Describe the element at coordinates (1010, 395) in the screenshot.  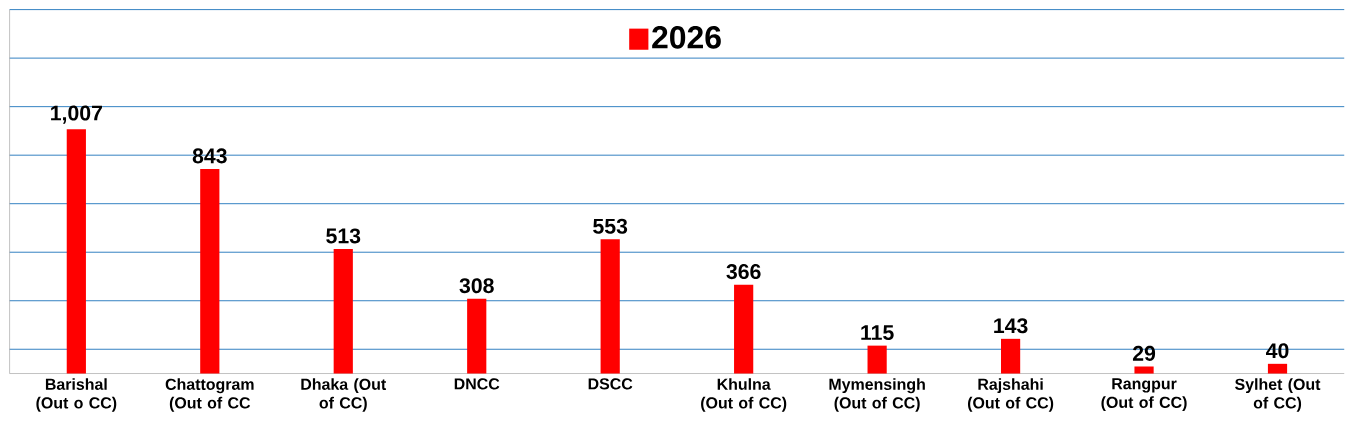
I see `x-tick-label: Rajshahi (Out of CC)` at that location.